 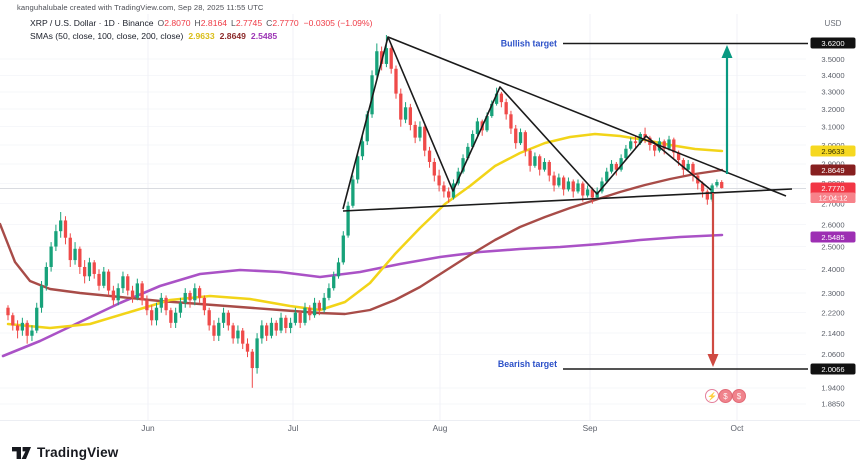 I want to click on price-marker-text: 2.5485, so click(x=832, y=237).